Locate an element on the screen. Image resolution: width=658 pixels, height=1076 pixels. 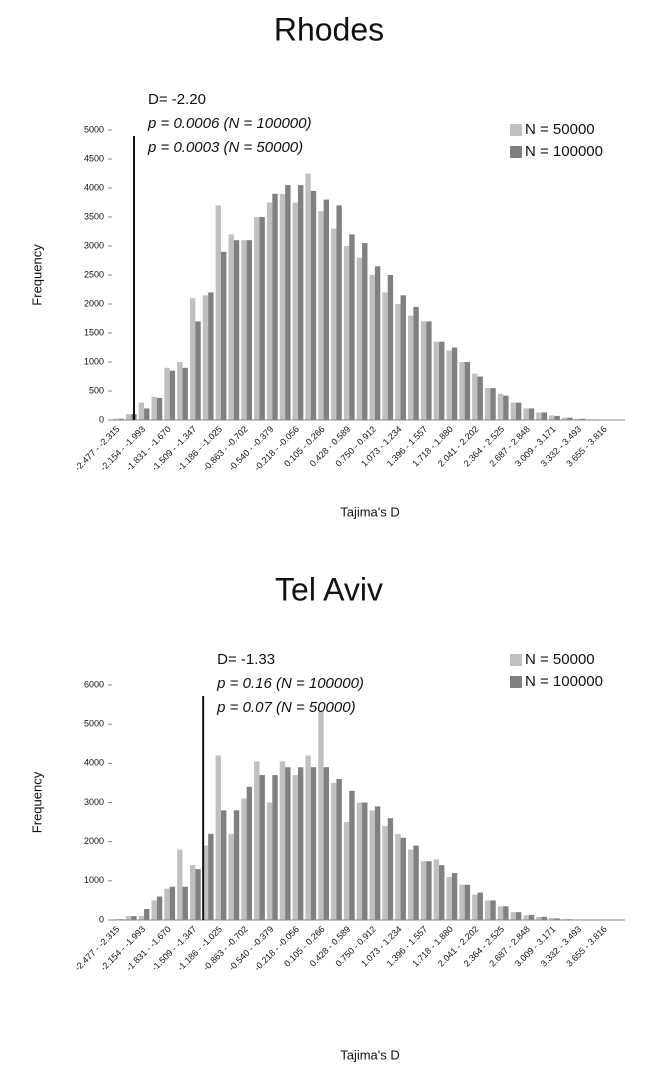
chart-title: Rhodes is located at coordinates (329, 29).